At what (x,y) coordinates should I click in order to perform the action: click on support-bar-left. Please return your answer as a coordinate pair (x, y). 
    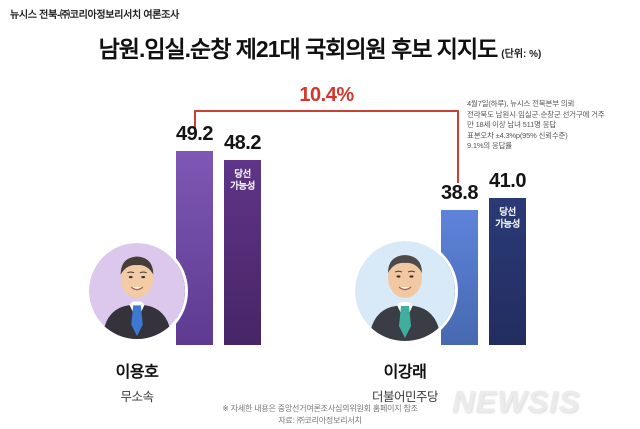
    Looking at the image, I should click on (194, 248).